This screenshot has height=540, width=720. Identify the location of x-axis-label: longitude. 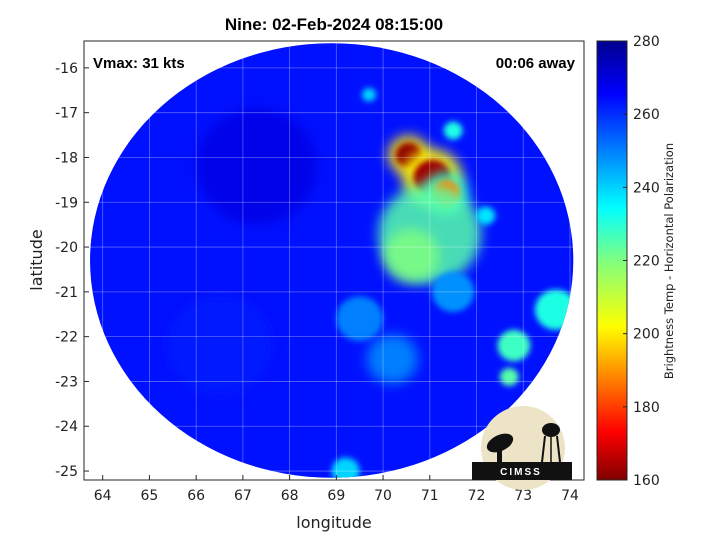
(333, 522).